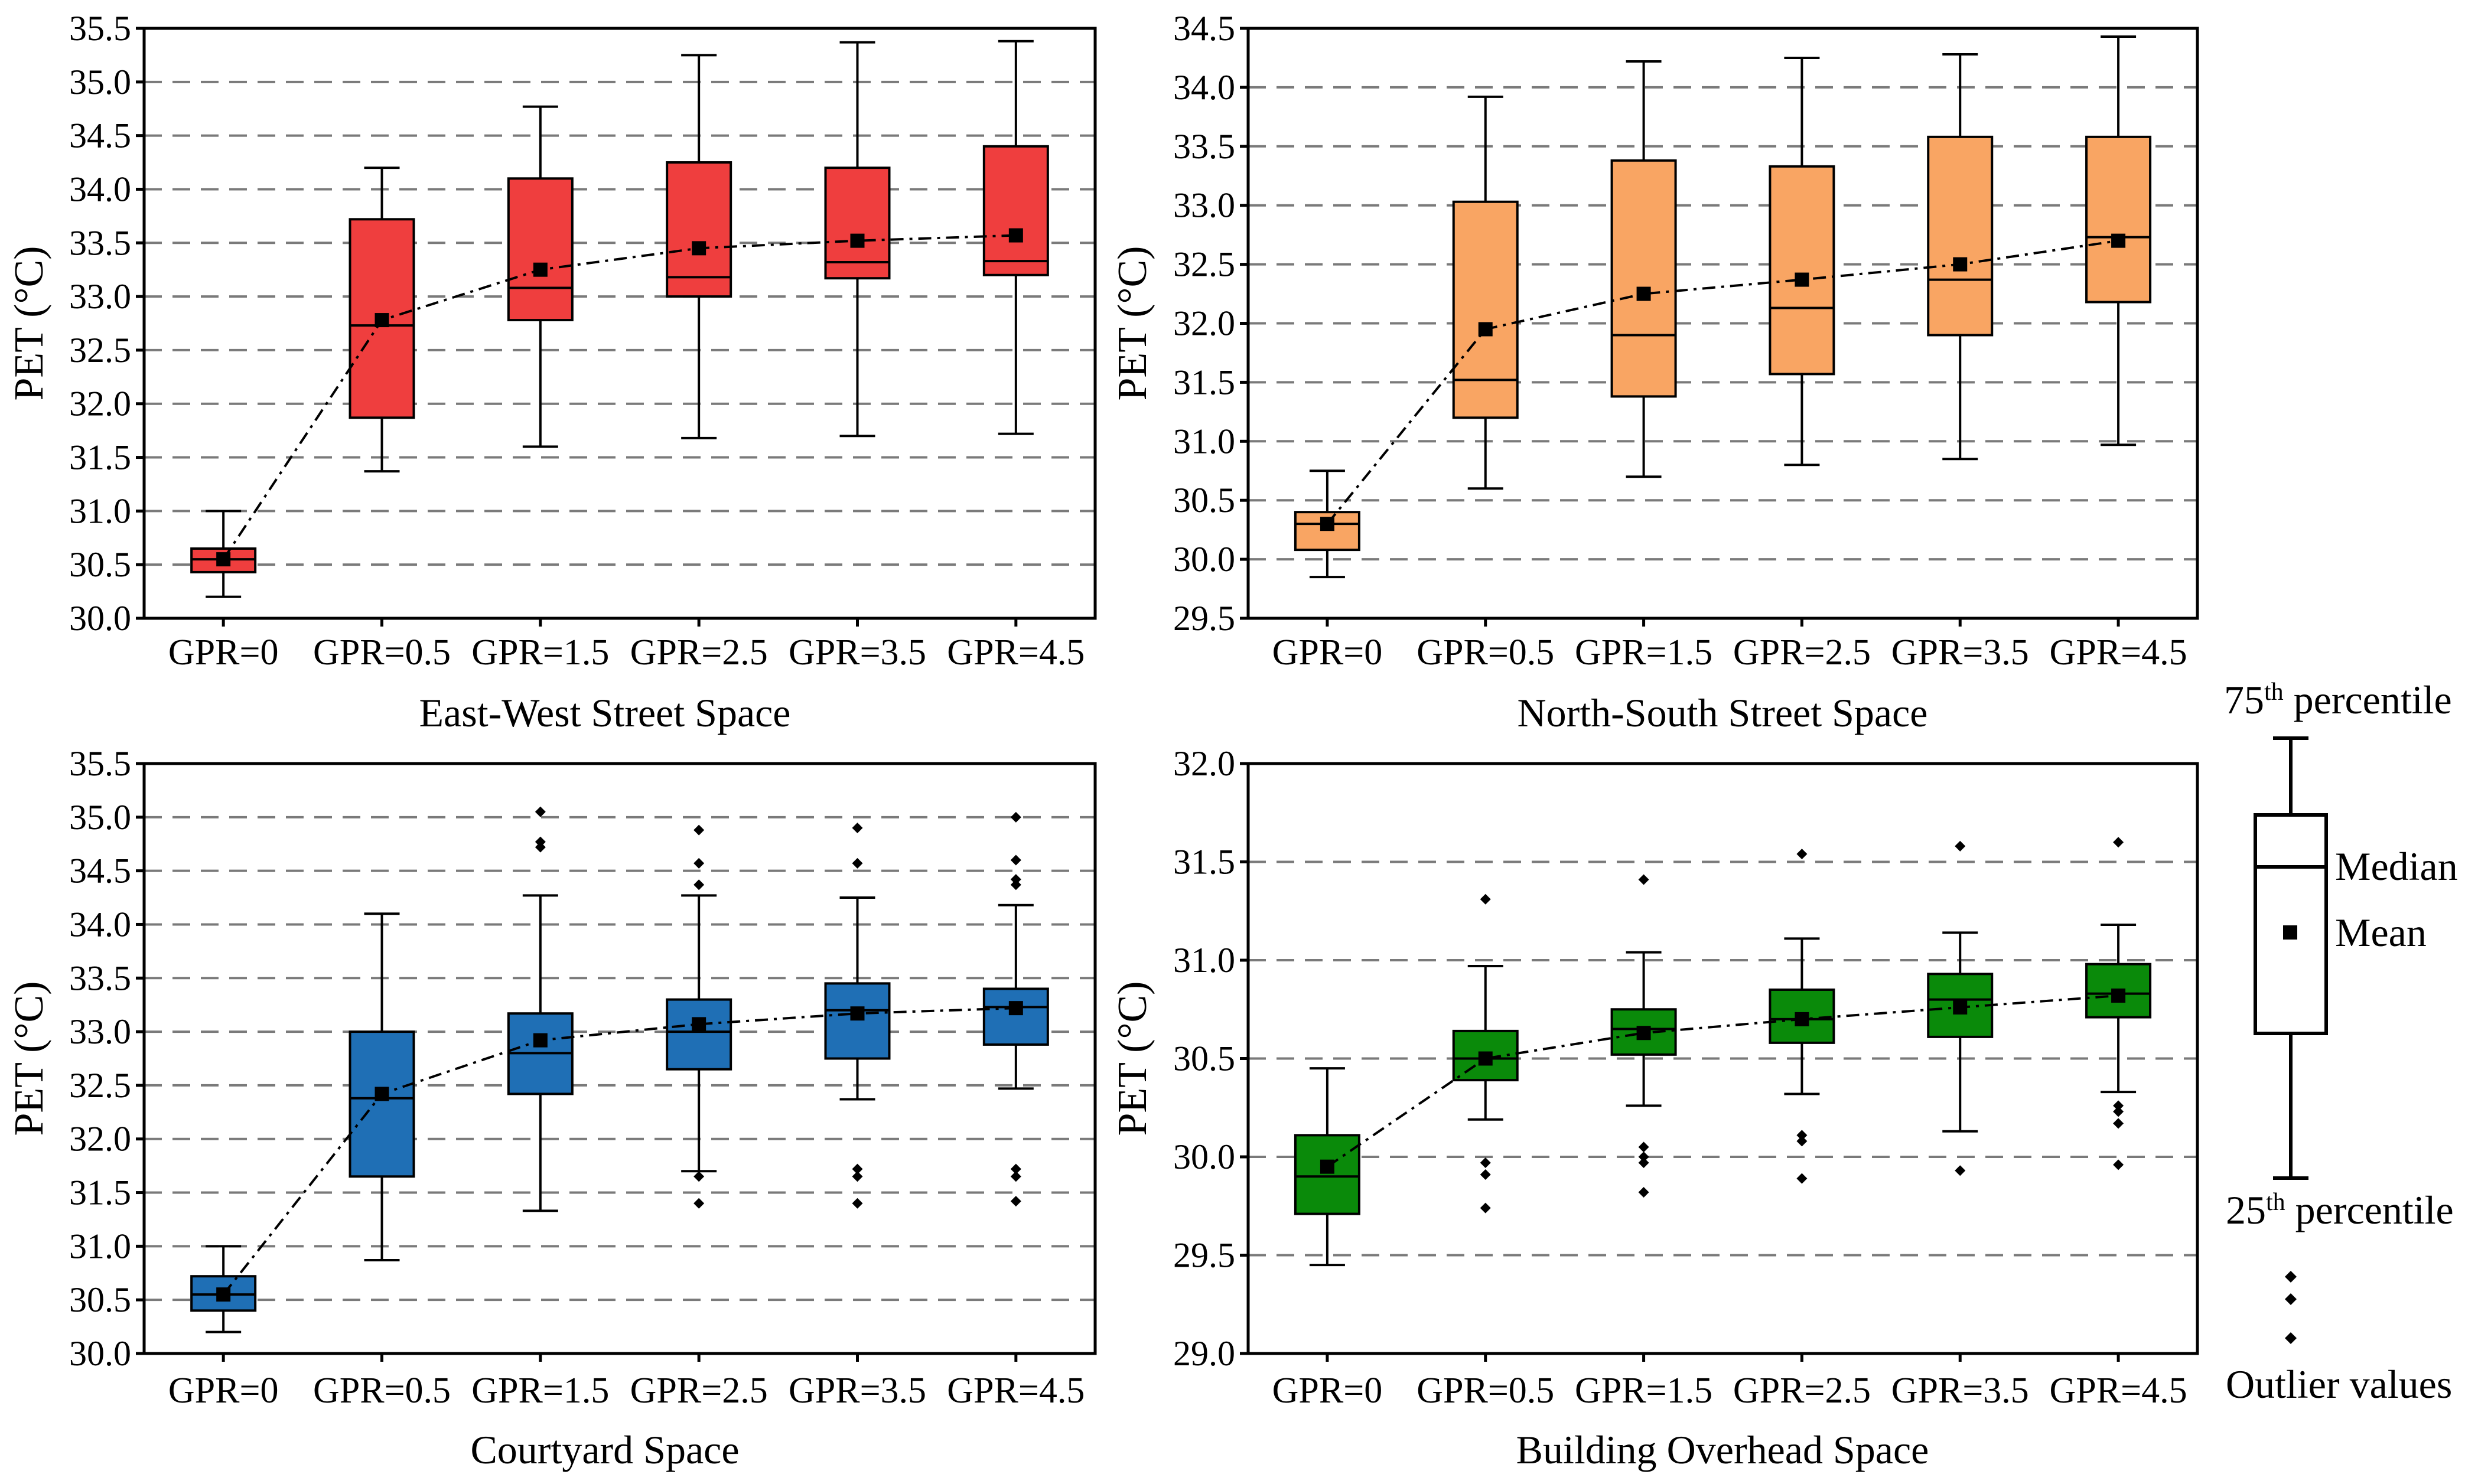 The height and width of the screenshot is (1484, 2491). I want to click on north-south-y-tick-label: 34.0, so click(1204, 87).